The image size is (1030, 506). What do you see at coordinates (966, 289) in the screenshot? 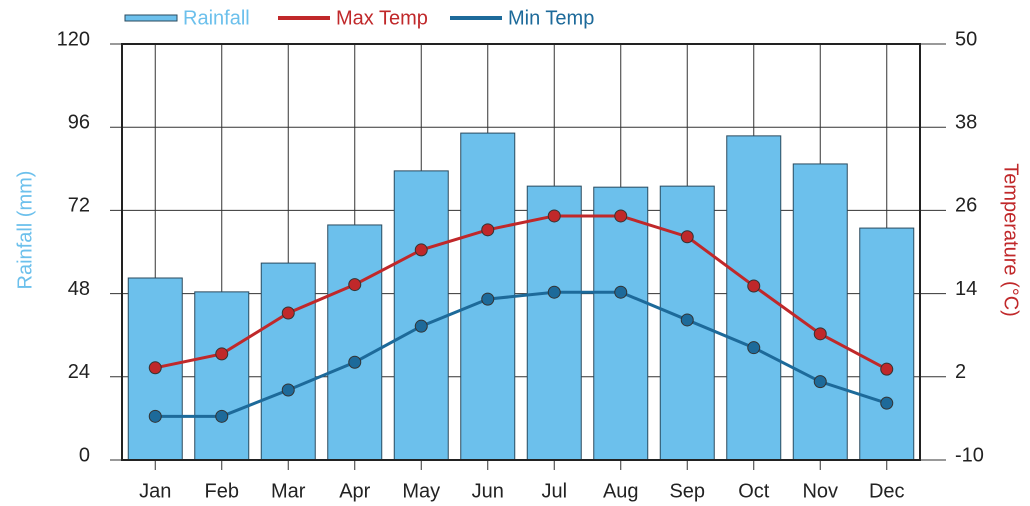
I see `y2-tick-label: 14` at bounding box center [966, 289].